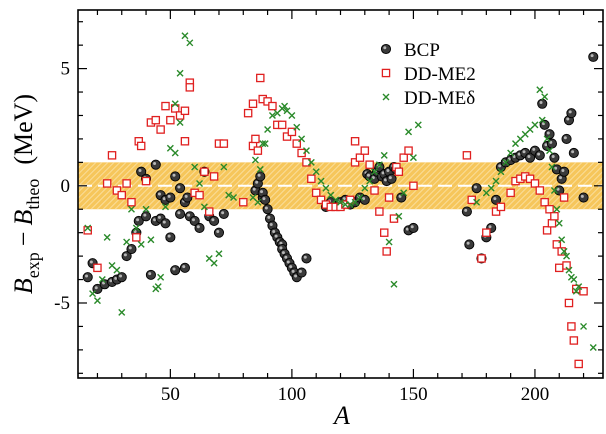 This screenshot has width=606, height=434. Describe the element at coordinates (33, 265) in the screenshot. I see `y-axis-sub-exp: exp` at that location.